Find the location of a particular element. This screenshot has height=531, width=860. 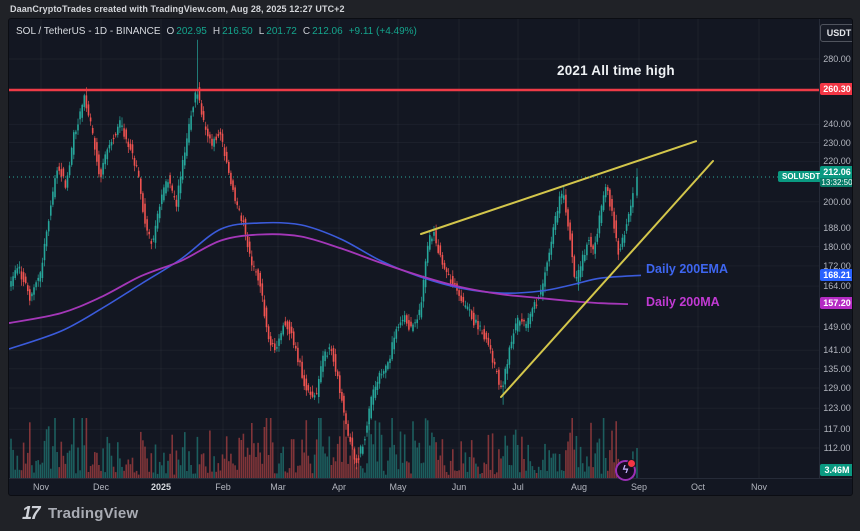

footer-bar: 17 TradingView is located at coordinates (430, 513).